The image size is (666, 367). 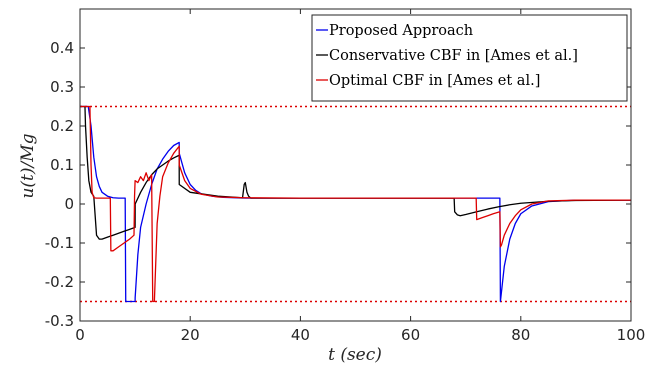 I want to click on x-tick-label: 40, so click(x=300, y=335).